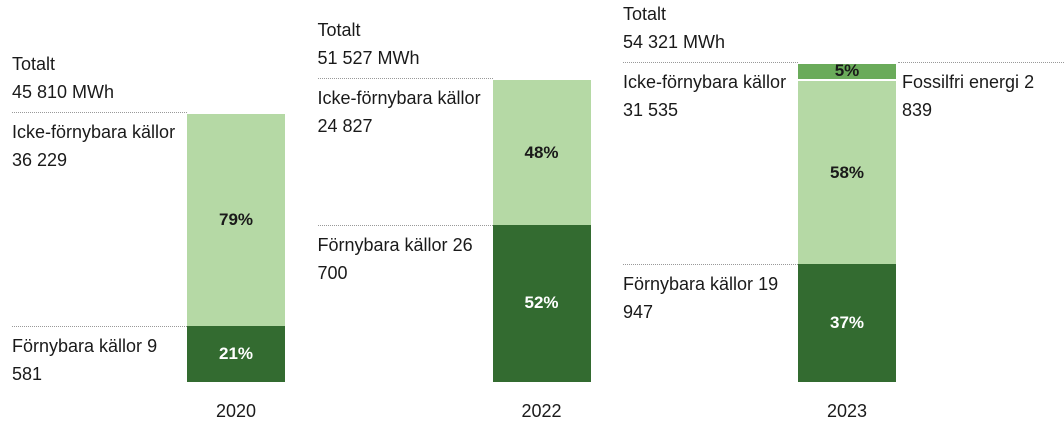 The width and height of the screenshot is (1064, 426). What do you see at coordinates (40, 160) in the screenshot?
I see `series-value: 36 229` at bounding box center [40, 160].